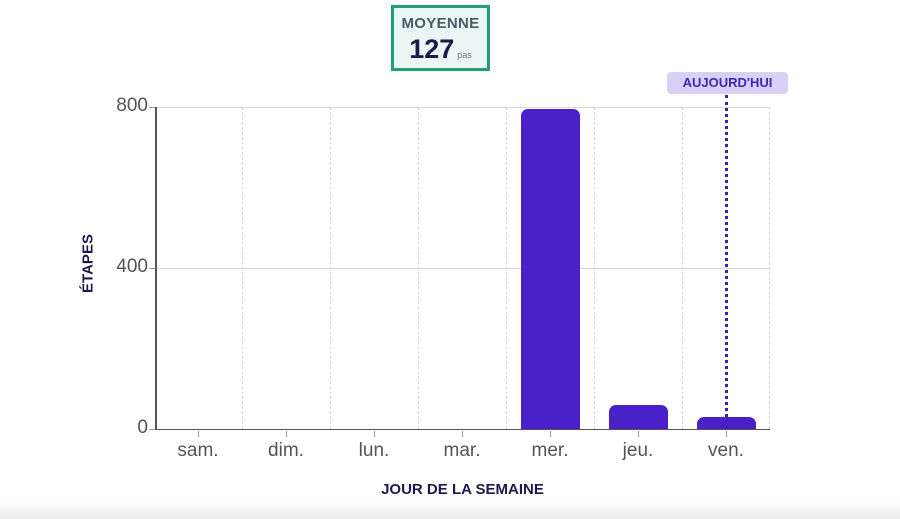  Describe the element at coordinates (638, 417) in the screenshot. I see `bar-jeu` at that location.